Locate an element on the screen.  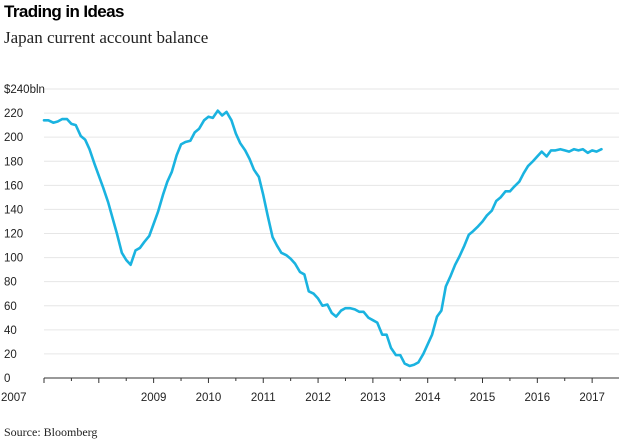
chart-subtitle: Japan current account balance is located at coordinates (106, 37).